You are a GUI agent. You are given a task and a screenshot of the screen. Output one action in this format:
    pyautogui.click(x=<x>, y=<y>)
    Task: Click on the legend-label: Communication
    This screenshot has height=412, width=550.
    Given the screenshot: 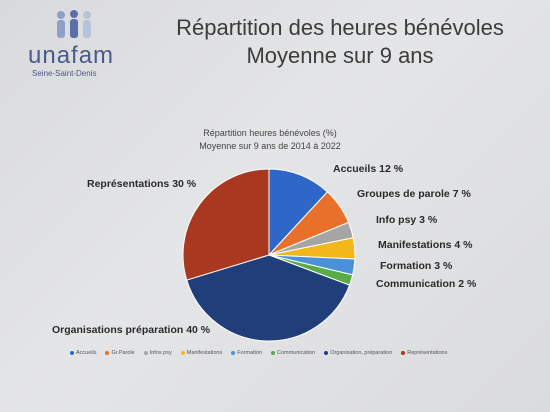 What is the action you would take?
    pyautogui.click(x=296, y=353)
    